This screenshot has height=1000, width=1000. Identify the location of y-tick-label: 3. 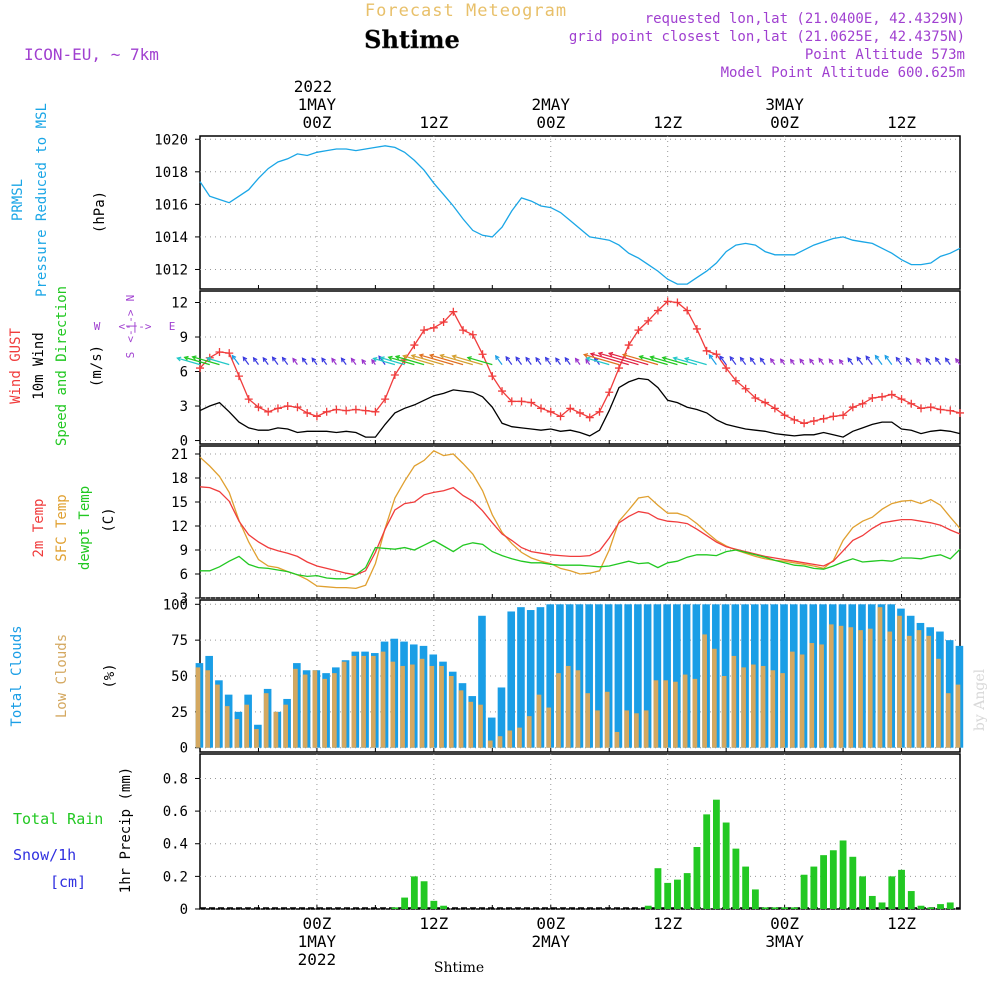
(184, 407).